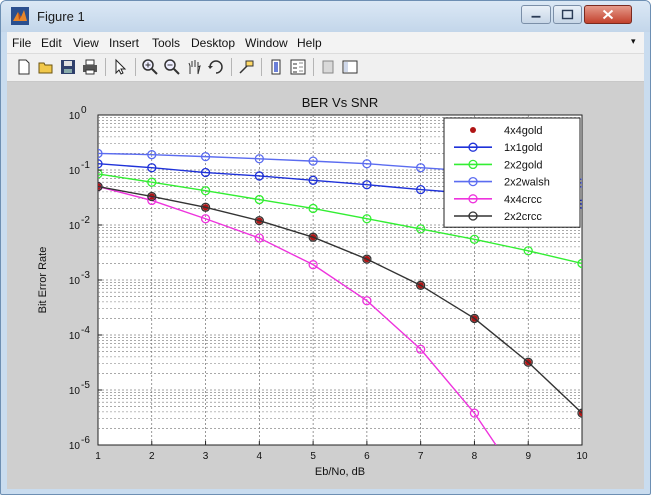 This screenshot has height=495, width=651. What do you see at coordinates (85, 165) in the screenshot?
I see `y-tick-exponent: -1` at bounding box center [85, 165].